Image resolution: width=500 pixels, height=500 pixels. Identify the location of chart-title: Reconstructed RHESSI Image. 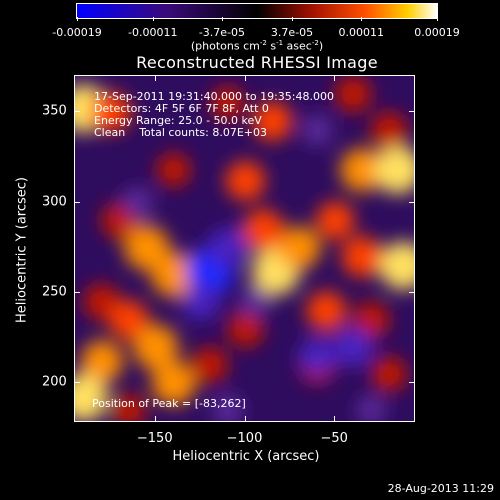
(257, 62).